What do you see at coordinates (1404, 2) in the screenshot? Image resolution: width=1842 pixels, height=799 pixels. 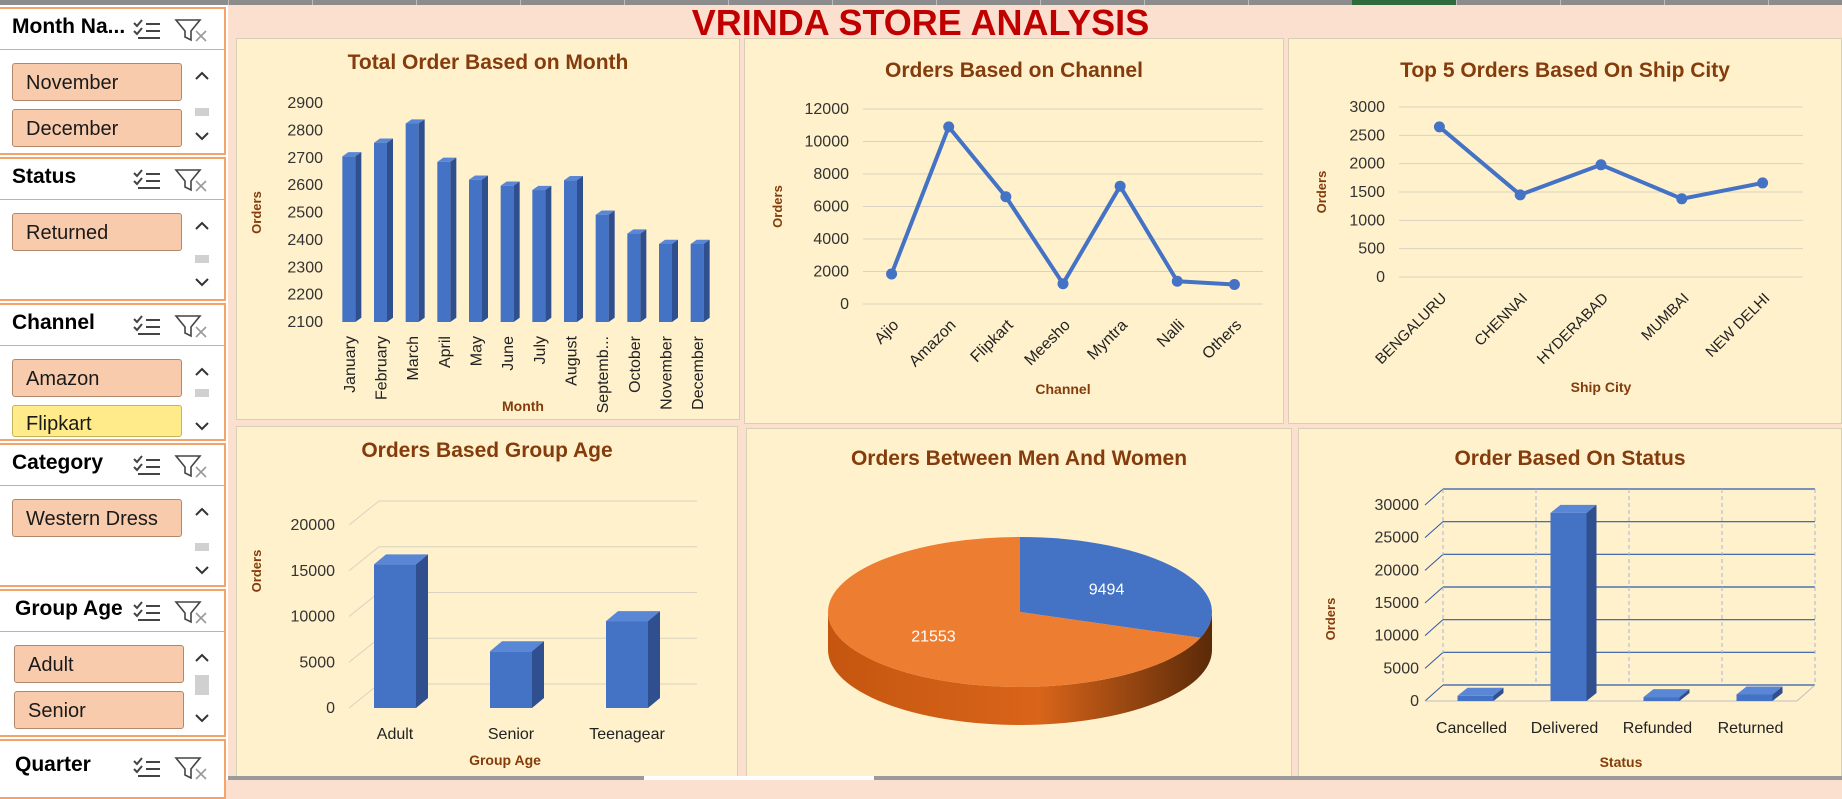 I see `selected-column-marker` at bounding box center [1404, 2].